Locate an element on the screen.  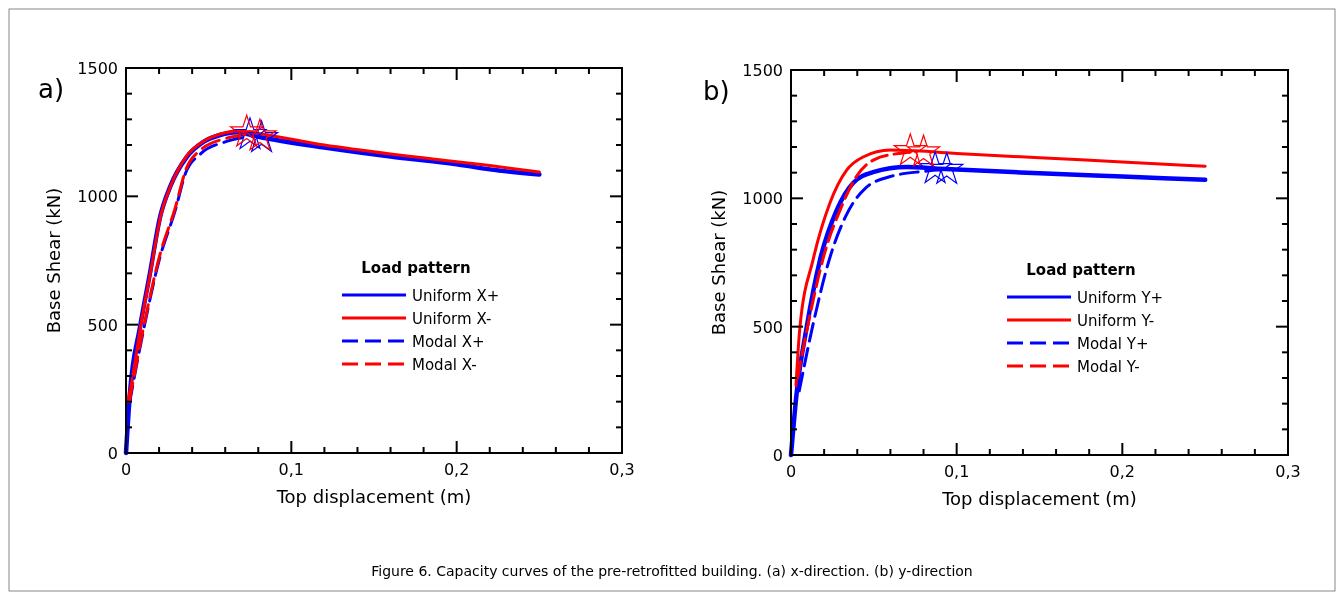
caption: Figure 6. Capacity curves of the pre-retrofitted building. (a) x-direction. (b) y-direction is located at coordinates (672, 571).